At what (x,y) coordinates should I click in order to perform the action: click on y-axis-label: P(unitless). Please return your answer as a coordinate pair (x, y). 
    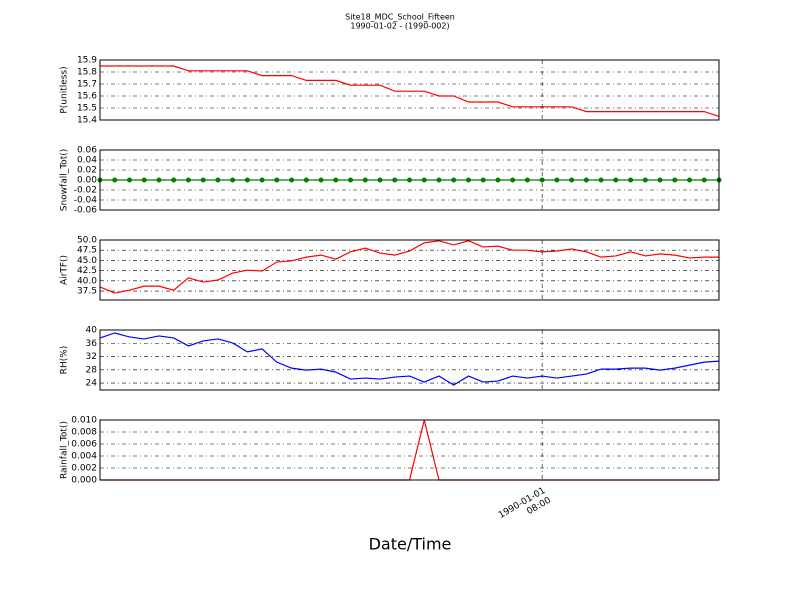
    Looking at the image, I should click on (65, 89).